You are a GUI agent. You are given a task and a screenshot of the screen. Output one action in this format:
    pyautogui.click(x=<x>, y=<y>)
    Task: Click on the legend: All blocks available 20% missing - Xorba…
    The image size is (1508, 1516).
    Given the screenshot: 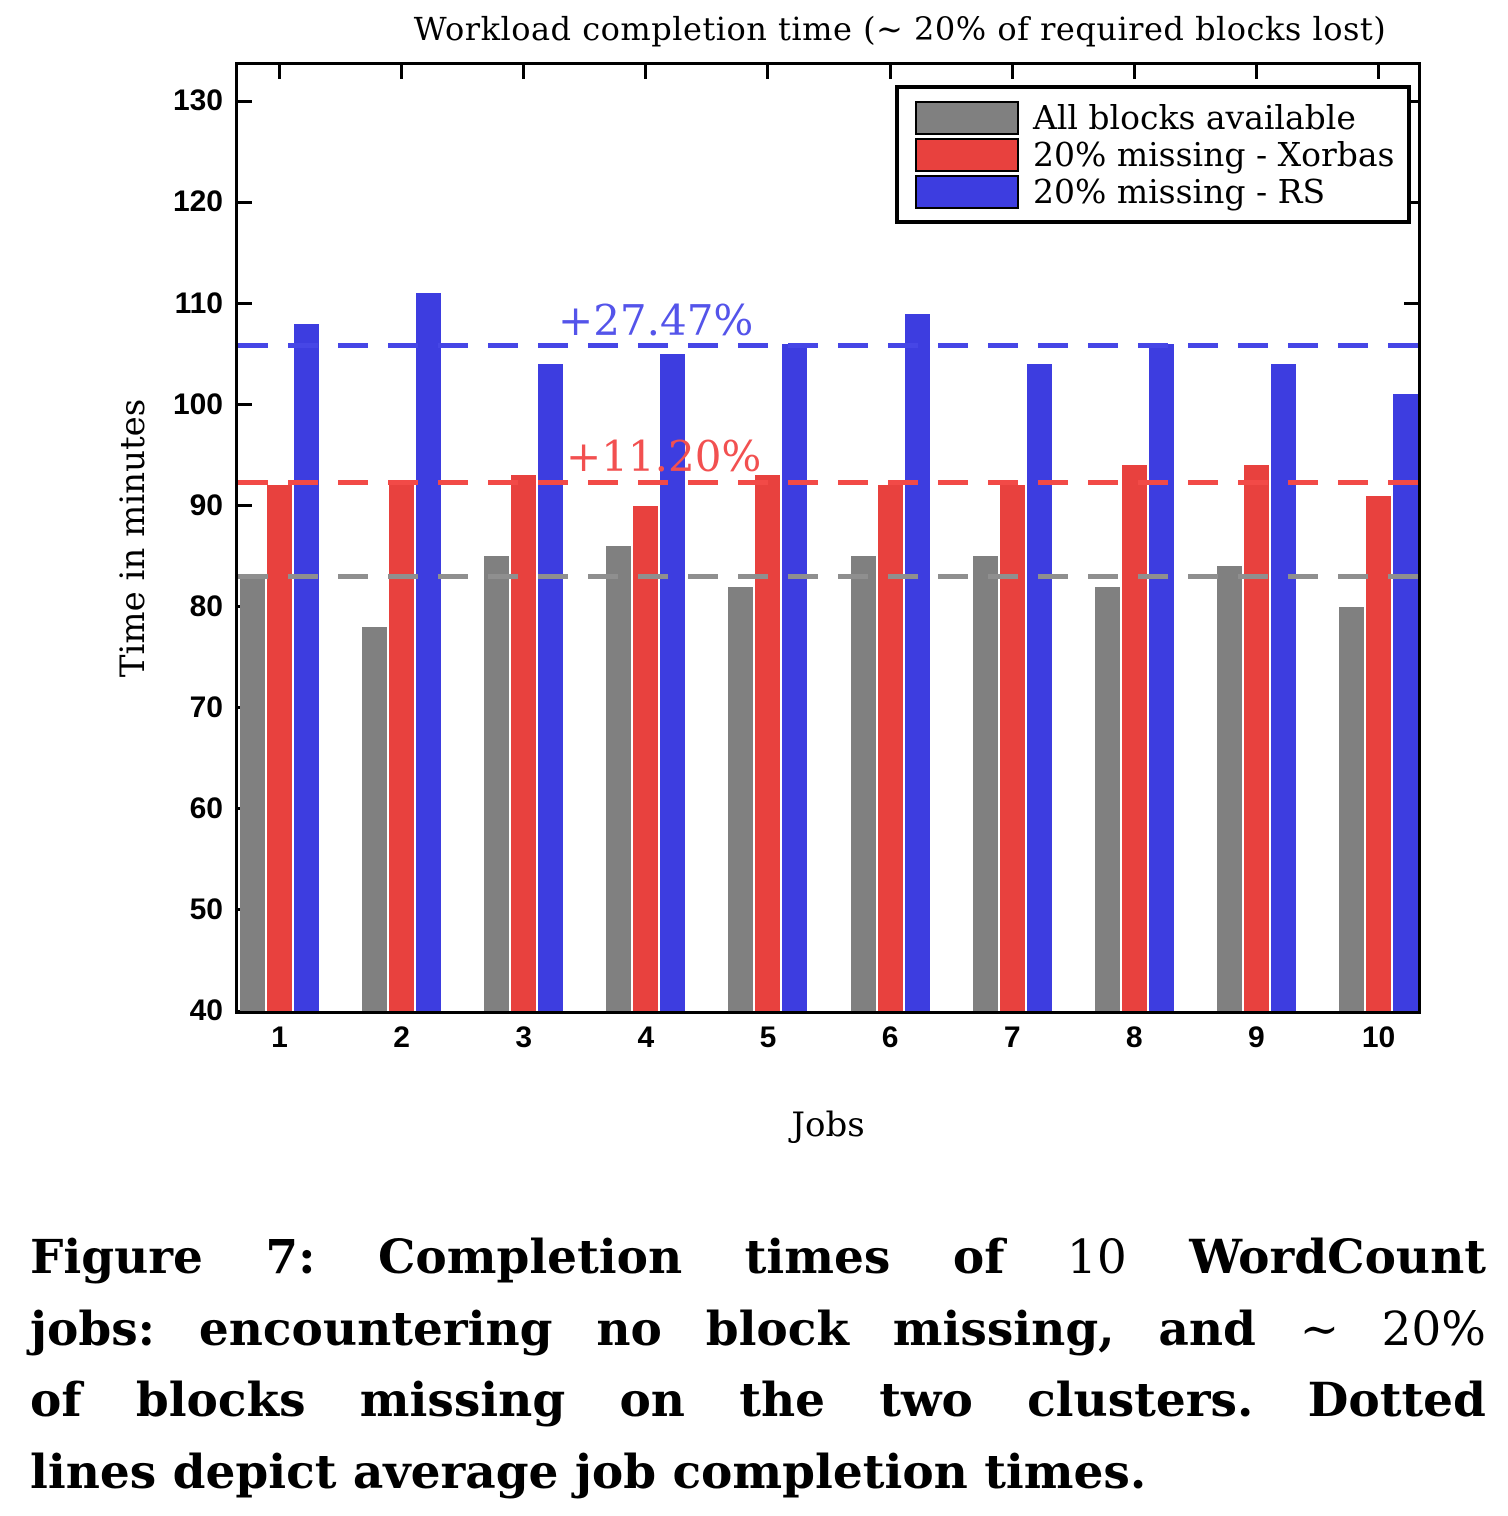 What is the action you would take?
    pyautogui.click(x=1153, y=154)
    